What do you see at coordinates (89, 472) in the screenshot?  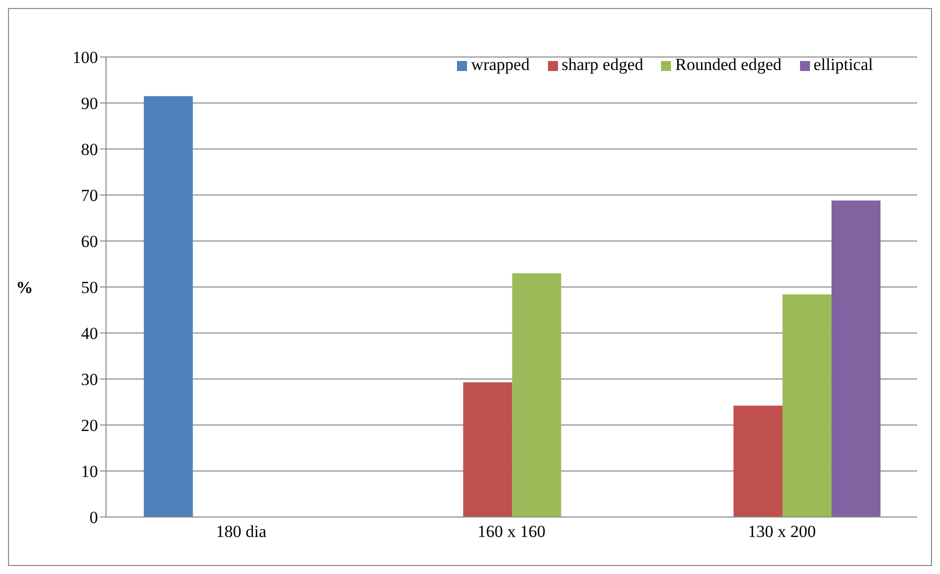 I see `y-tick-label: 10` at bounding box center [89, 472].